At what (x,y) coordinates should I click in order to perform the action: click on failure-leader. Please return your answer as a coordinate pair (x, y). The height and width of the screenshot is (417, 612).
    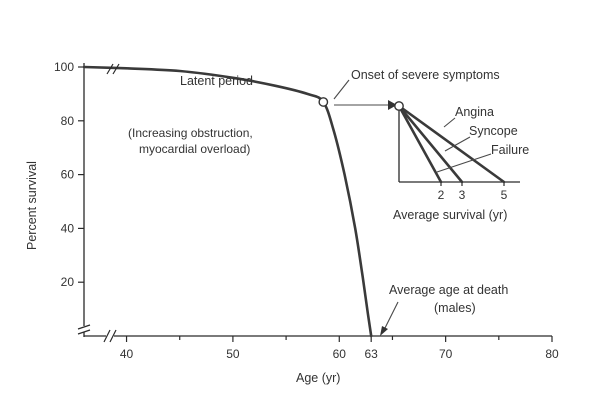
    Looking at the image, I should click on (464, 163).